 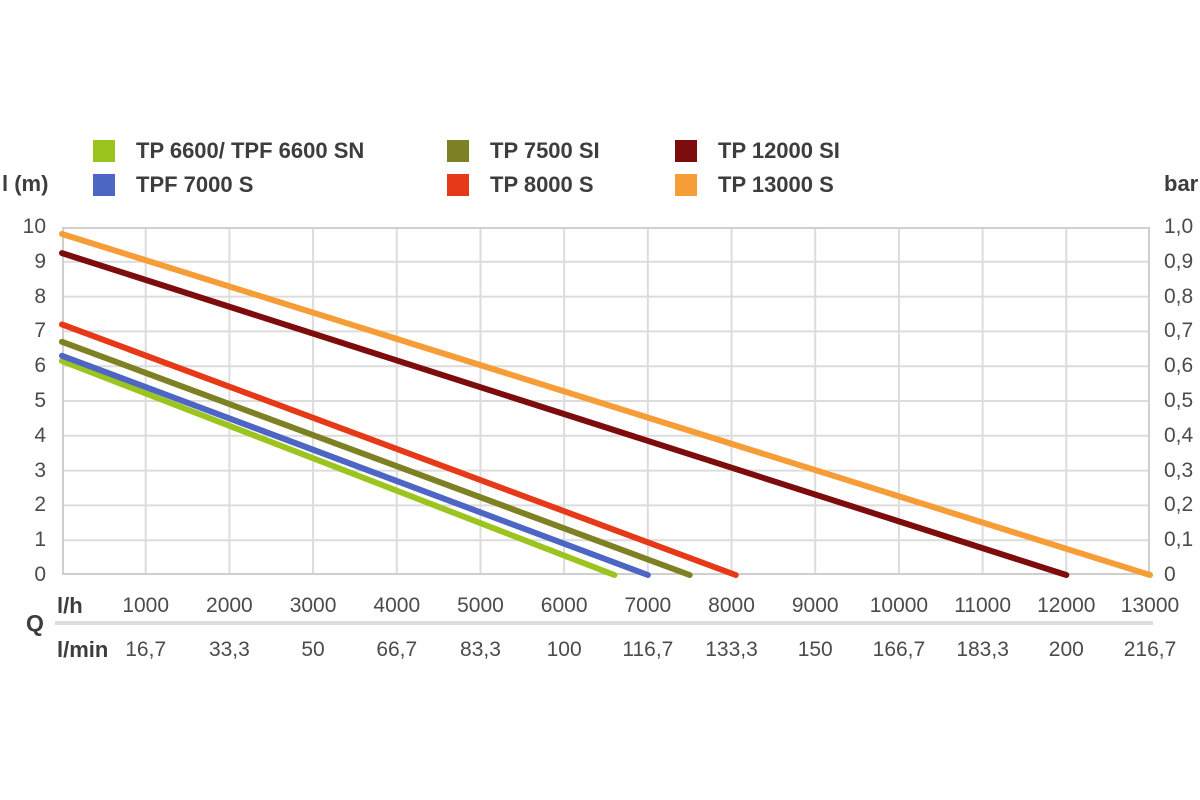 What do you see at coordinates (40, 435) in the screenshot?
I see `y-left-tick-4: 4` at bounding box center [40, 435].